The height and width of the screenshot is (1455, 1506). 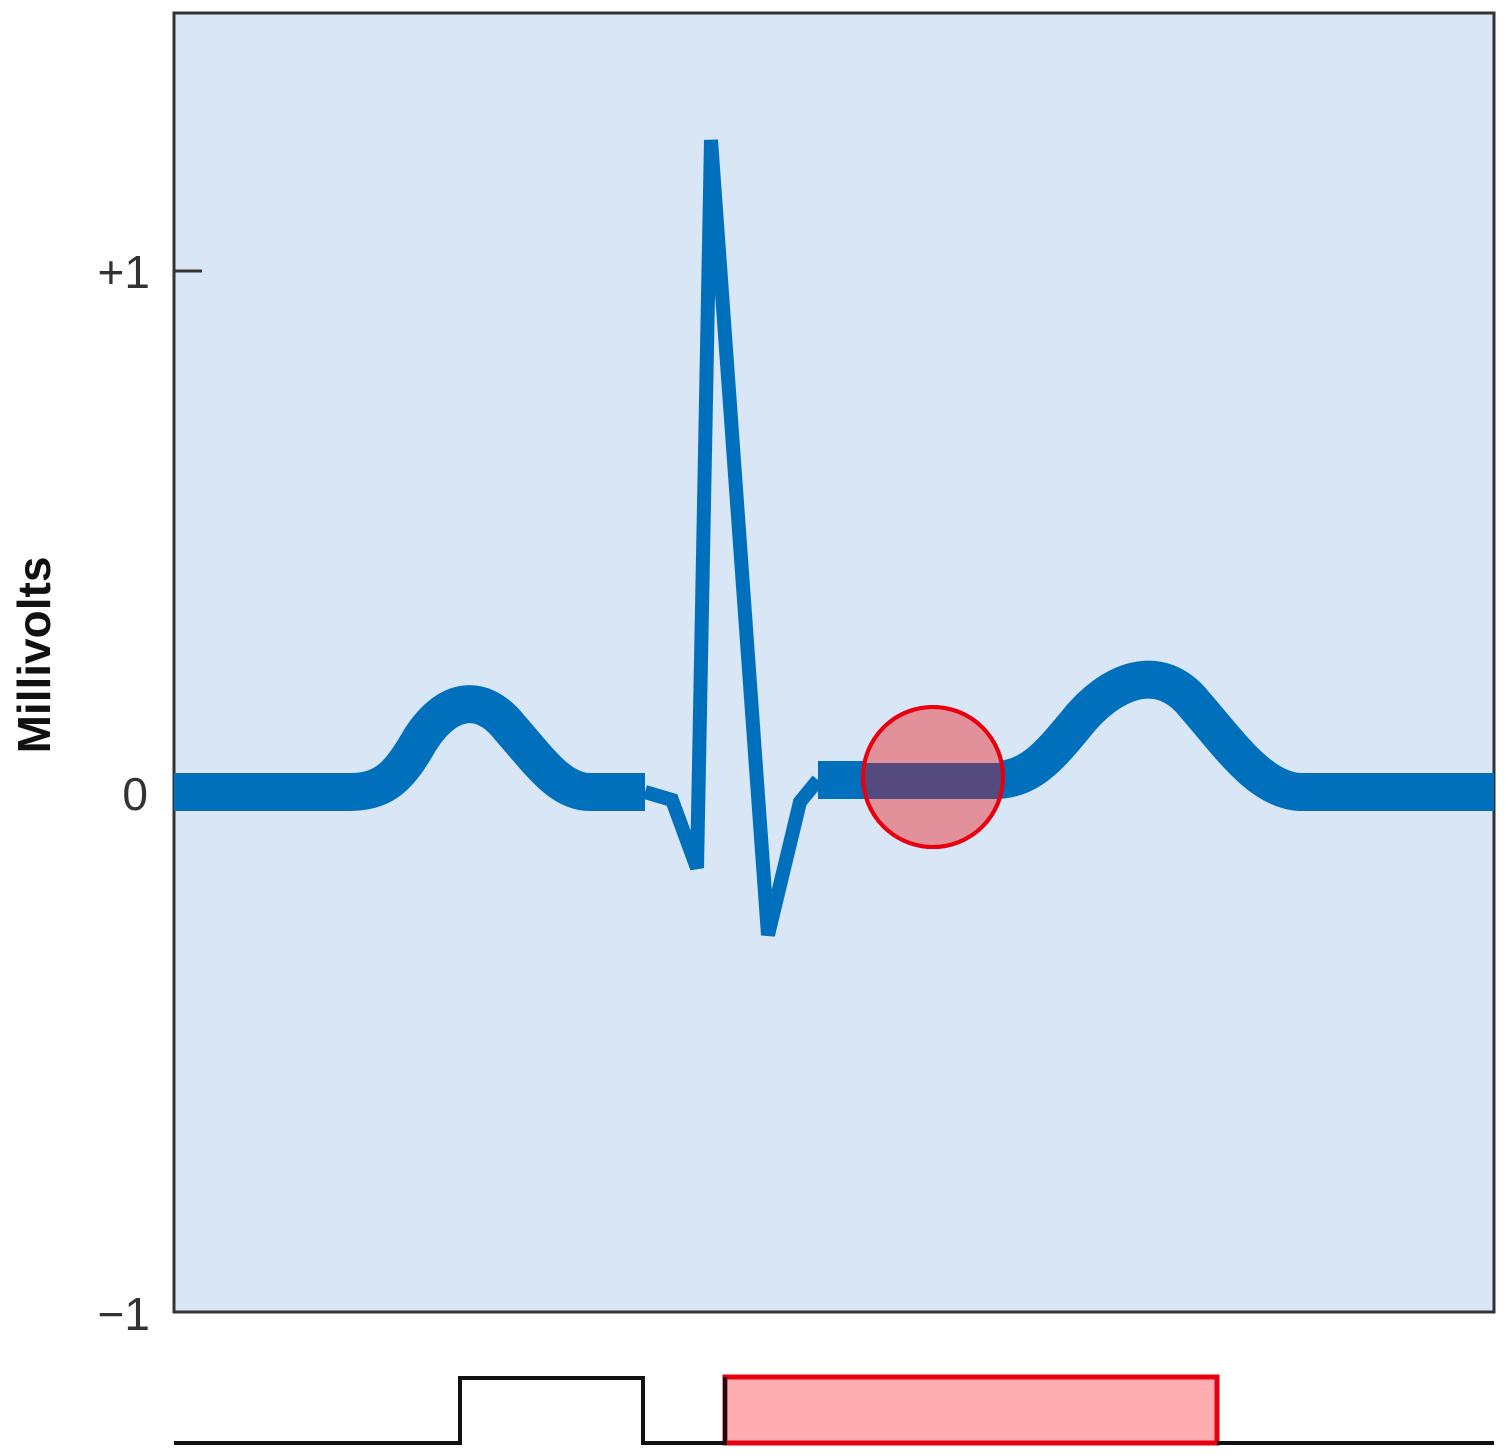 I want to click on qrs-complex, so click(x=733, y=538).